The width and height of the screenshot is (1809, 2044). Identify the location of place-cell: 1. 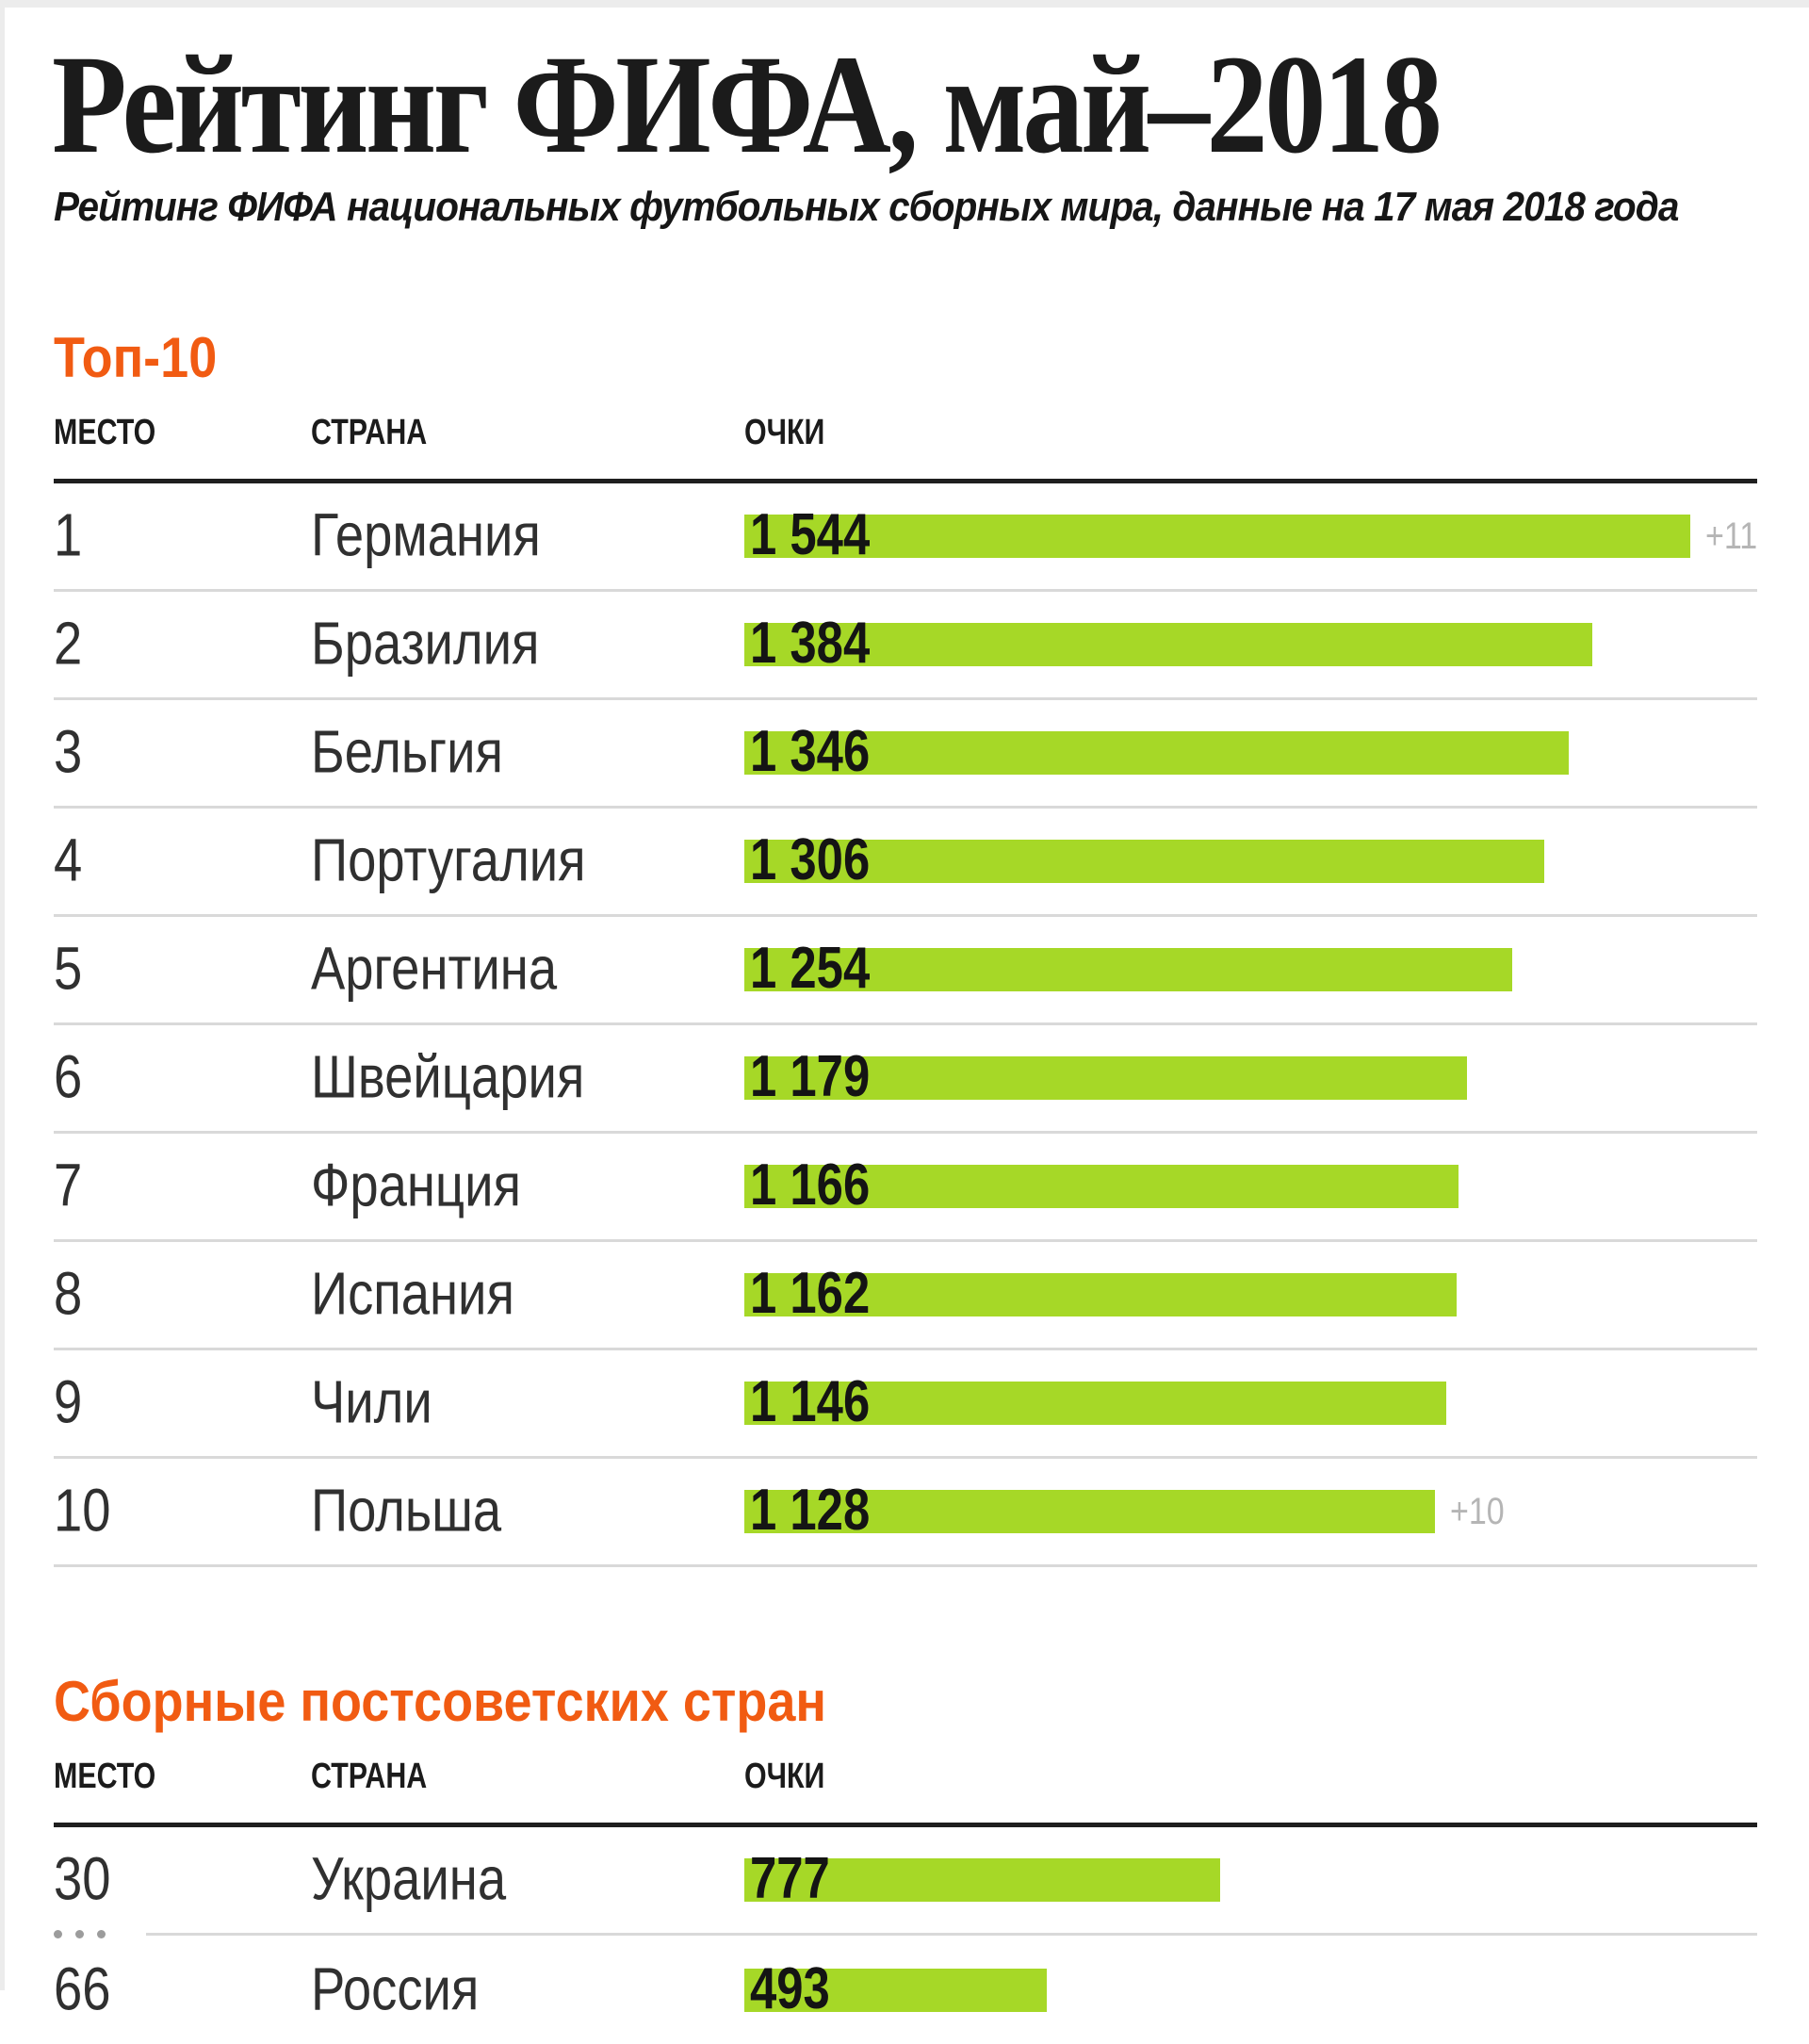
(68, 534).